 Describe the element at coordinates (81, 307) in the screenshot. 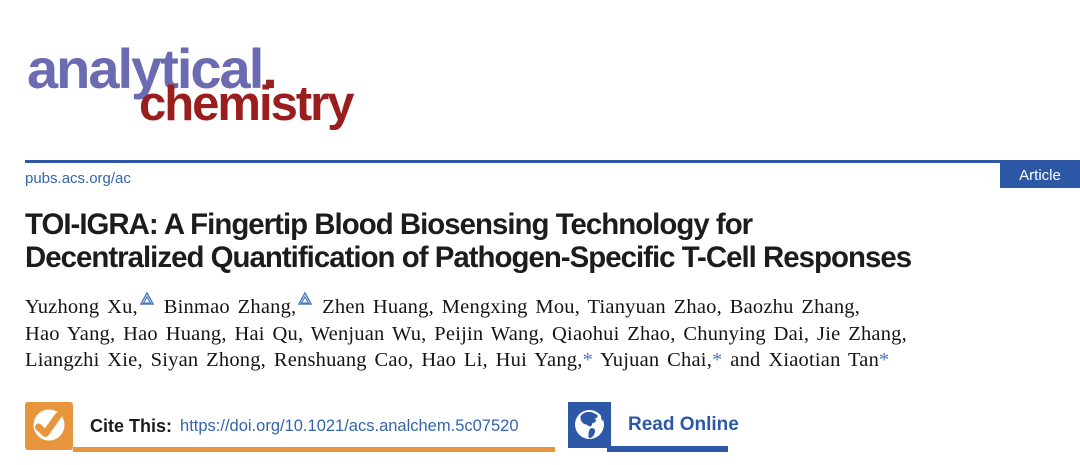

I see `author-names: Yuzhong Xu,` at that location.